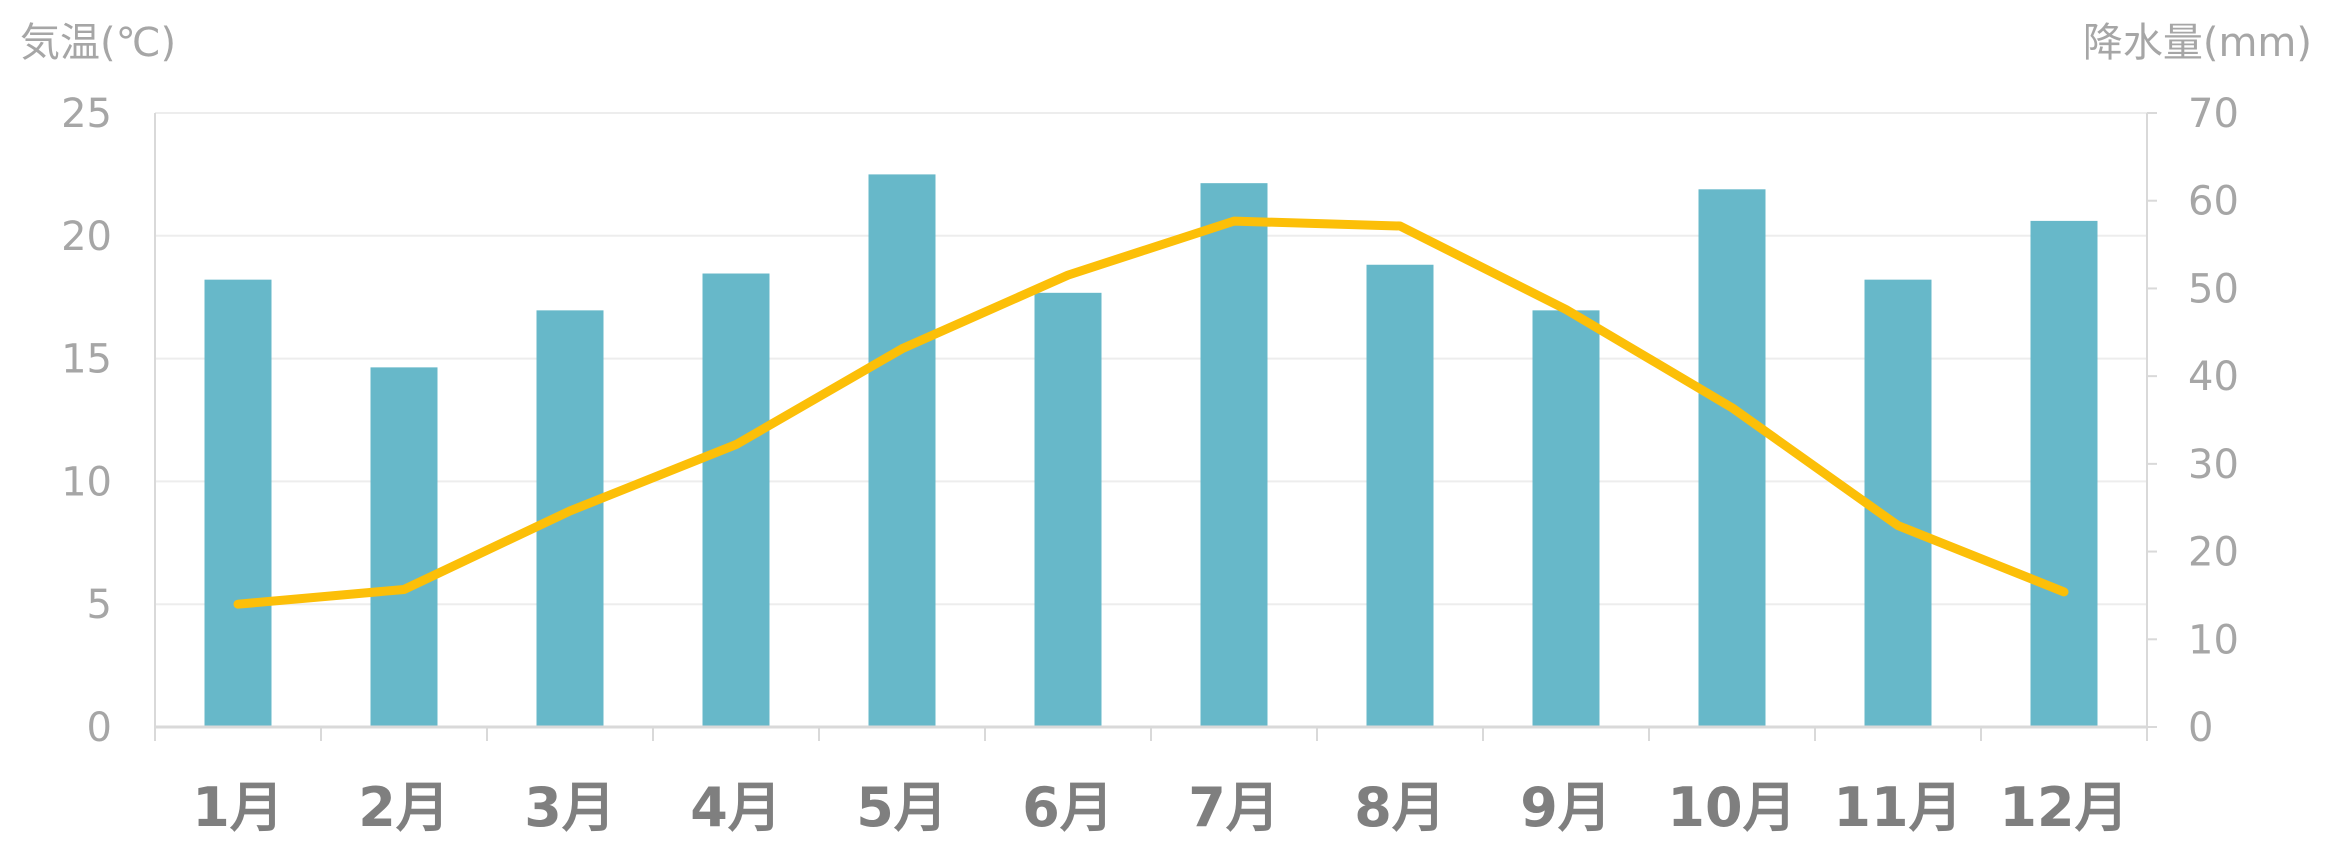  What do you see at coordinates (2213, 202) in the screenshot?
I see `right-tick-label: 60` at bounding box center [2213, 202].